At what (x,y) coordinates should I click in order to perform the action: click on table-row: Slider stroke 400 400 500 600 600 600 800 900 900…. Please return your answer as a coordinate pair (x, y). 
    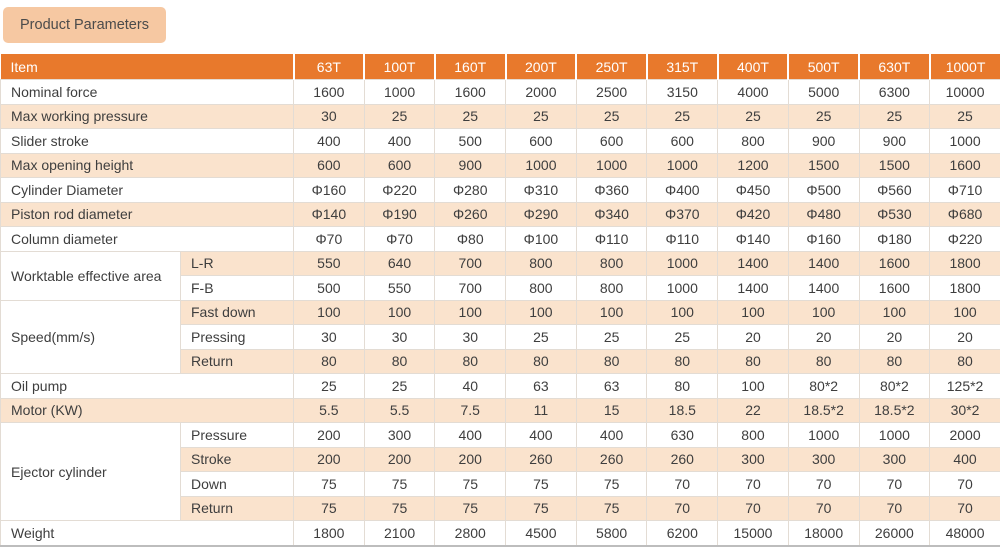
    Looking at the image, I should click on (500, 141).